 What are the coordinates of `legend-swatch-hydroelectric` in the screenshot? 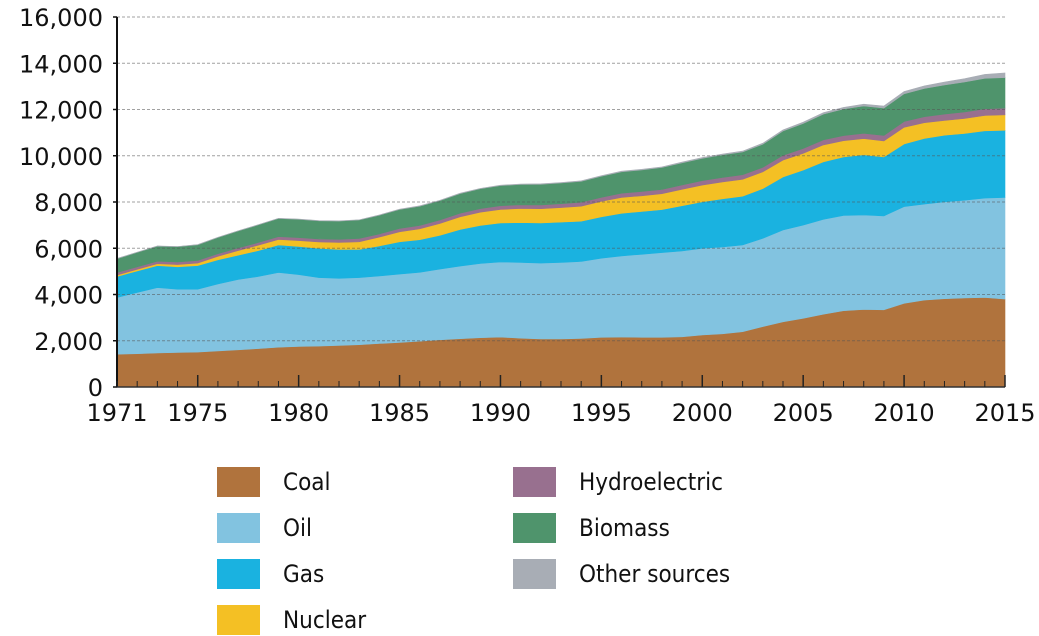 It's located at (534, 482).